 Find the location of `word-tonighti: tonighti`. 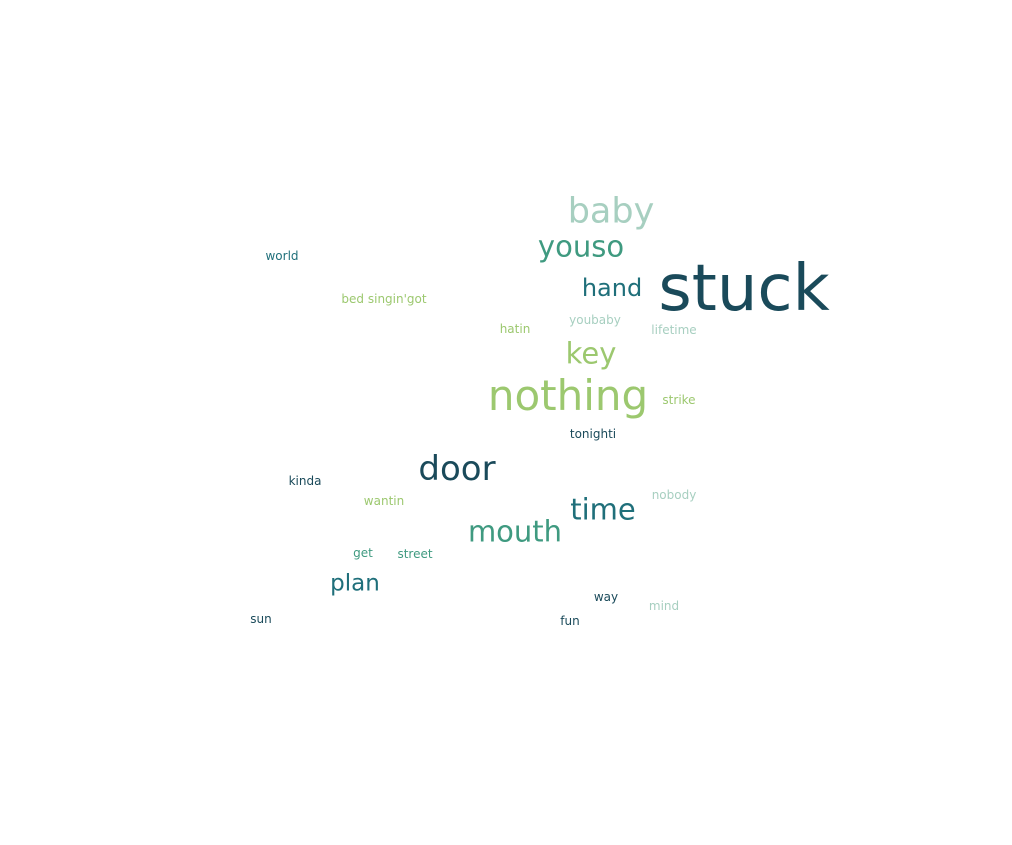

word-tonighti: tonighti is located at coordinates (593, 434).